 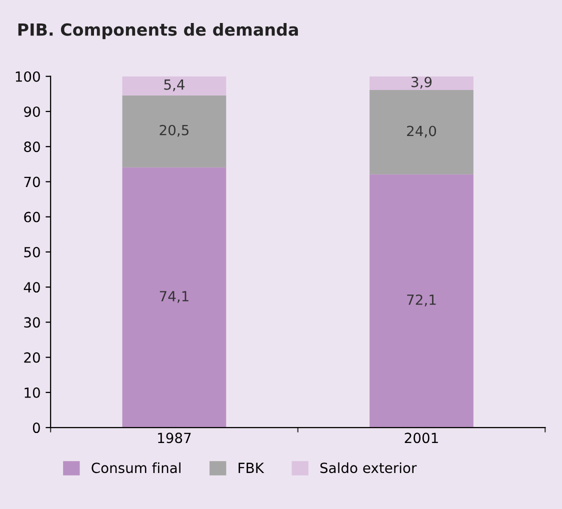 What do you see at coordinates (32, 147) in the screenshot?
I see `y-tick-label: 80` at bounding box center [32, 147].